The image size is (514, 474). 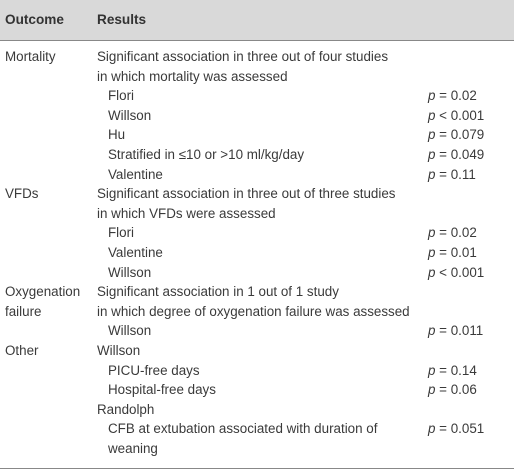 I want to click on p-value-cell: p = 0.079, so click(x=456, y=135).